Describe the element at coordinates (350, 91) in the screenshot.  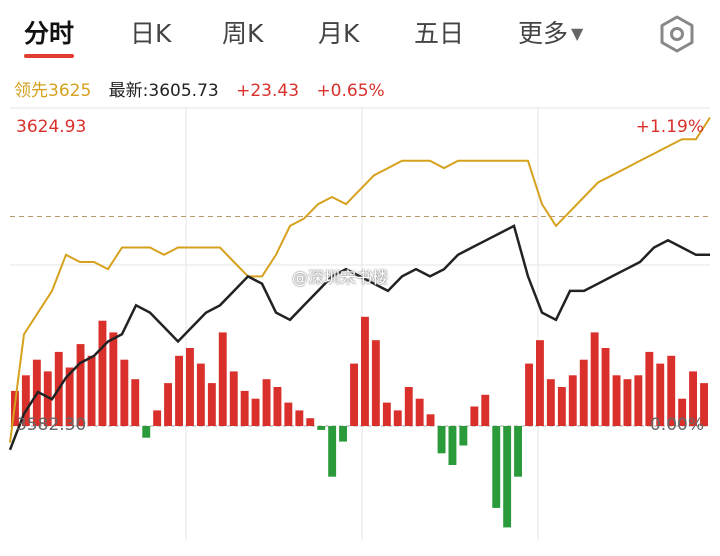
I see `change-percent: +0.65%` at that location.